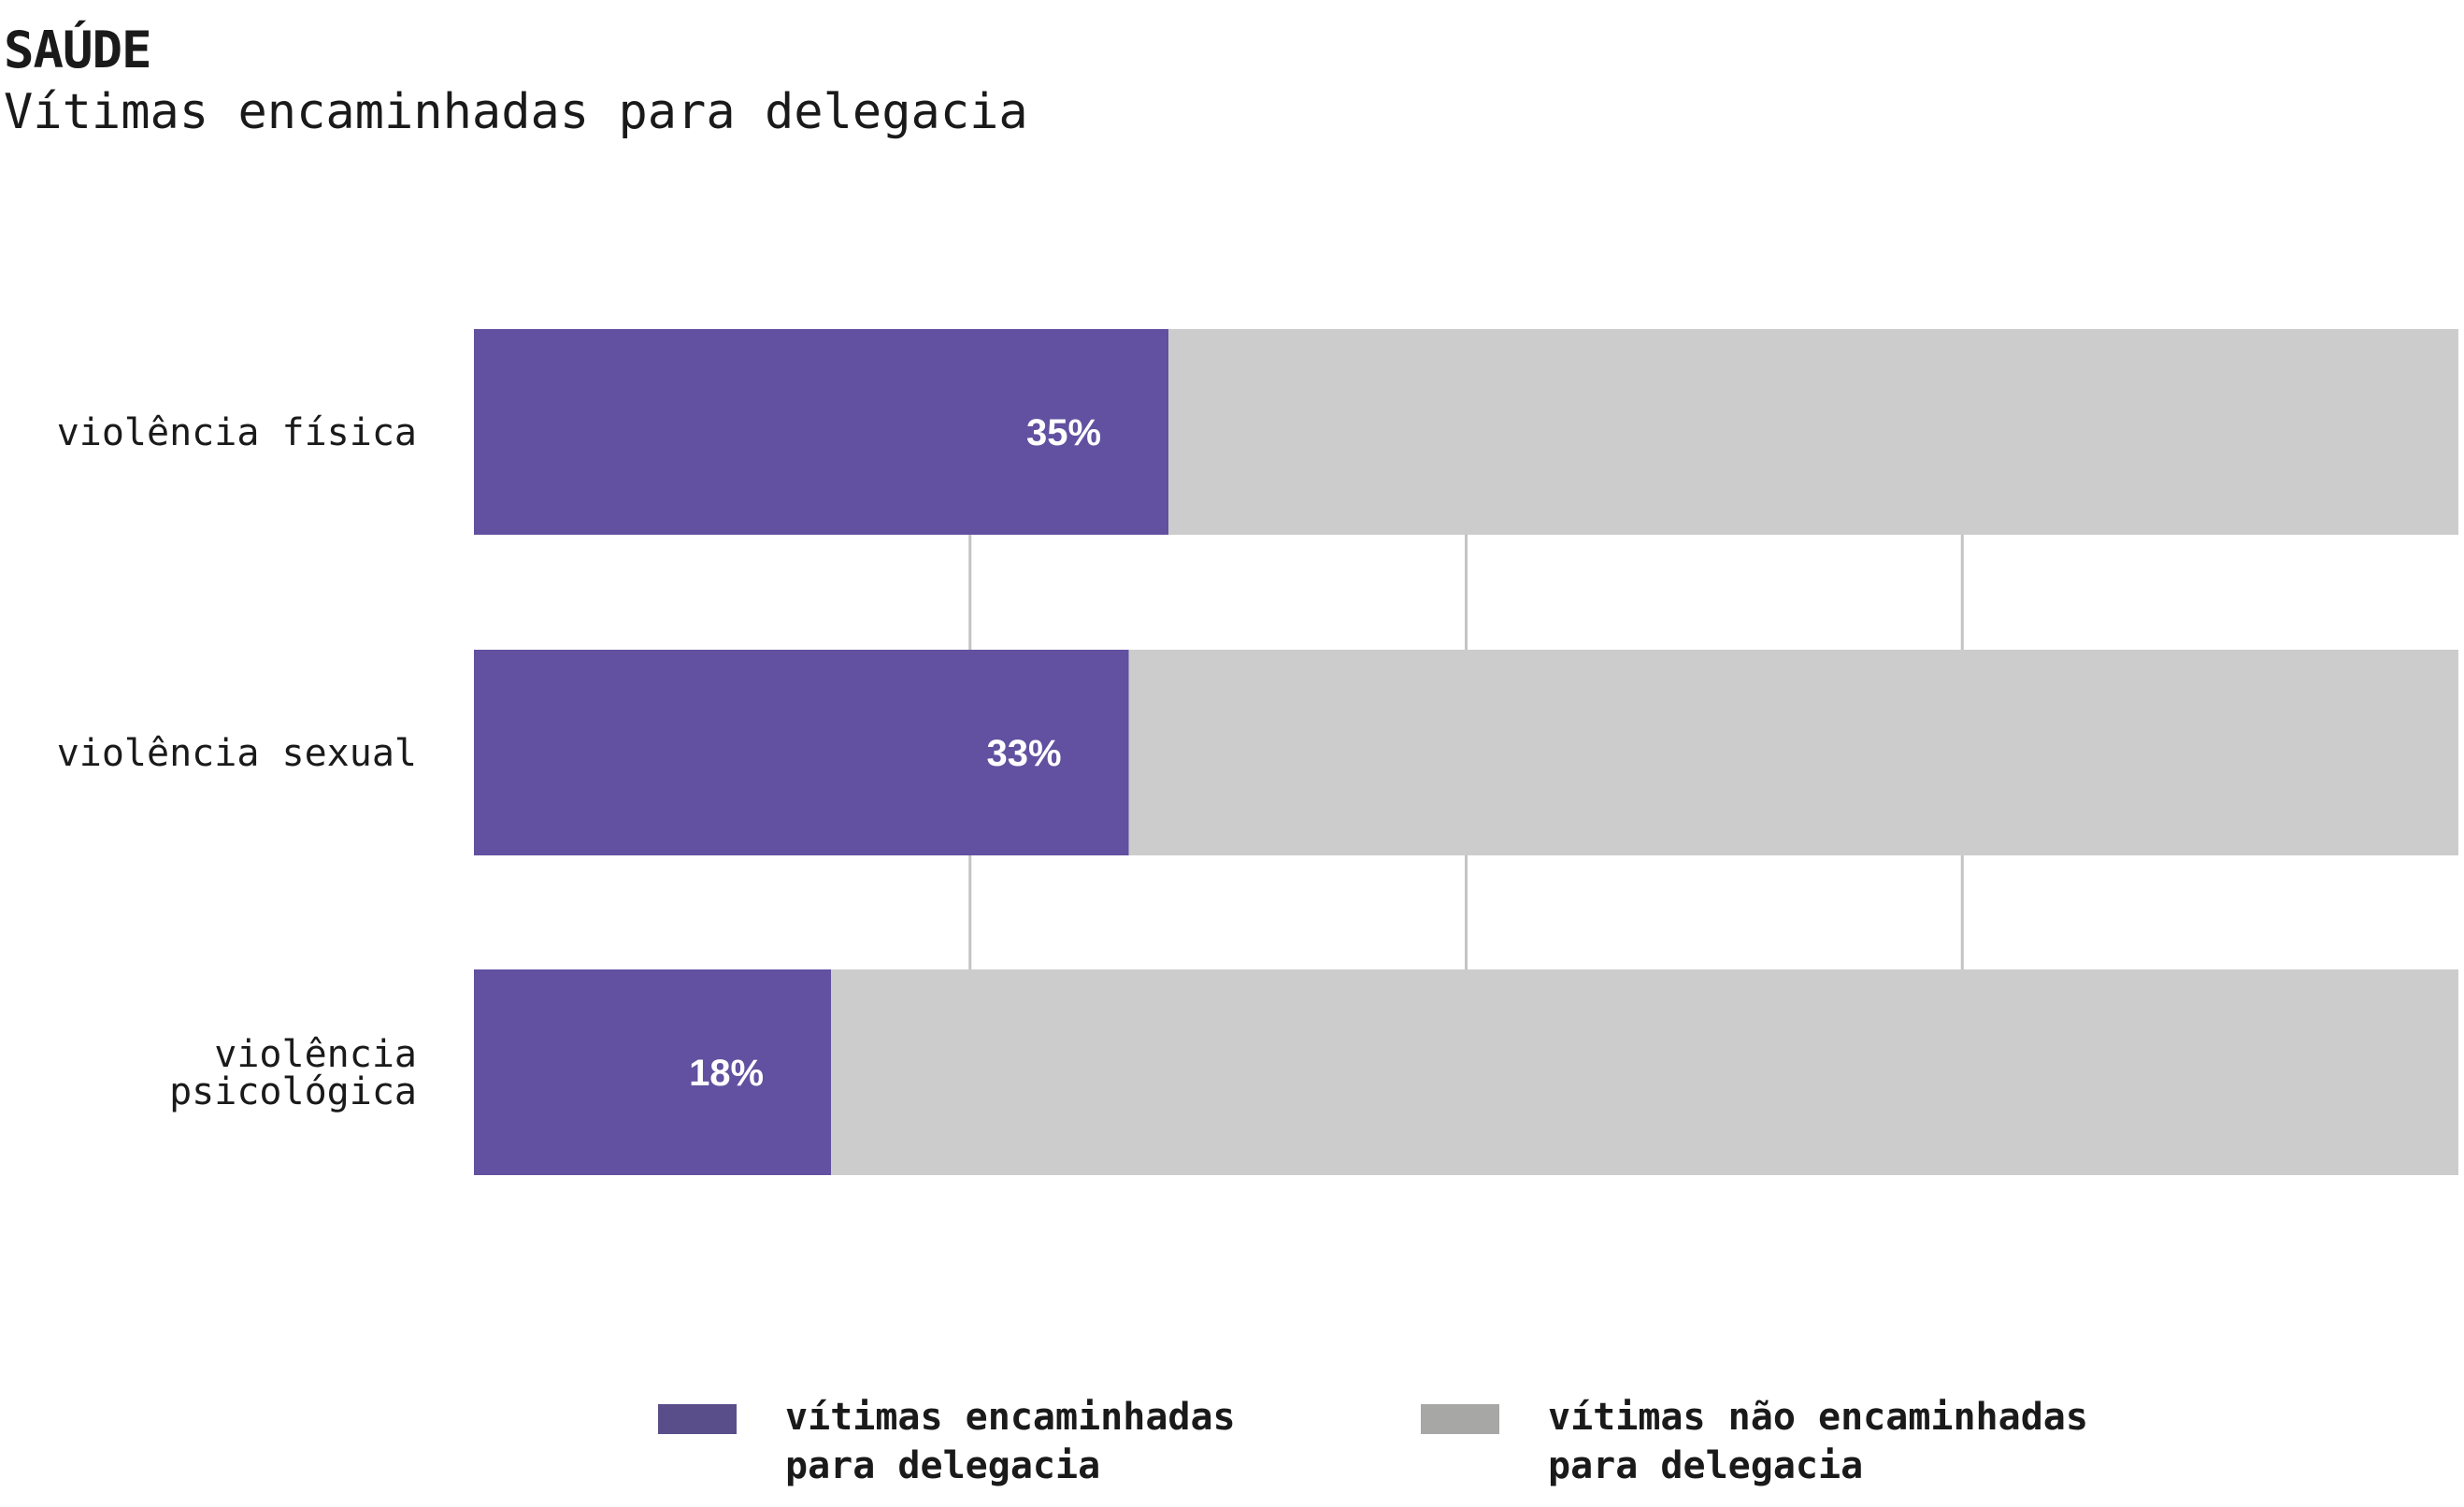  I want to click on category-label-2-line-0: violência, so click(315, 1055).